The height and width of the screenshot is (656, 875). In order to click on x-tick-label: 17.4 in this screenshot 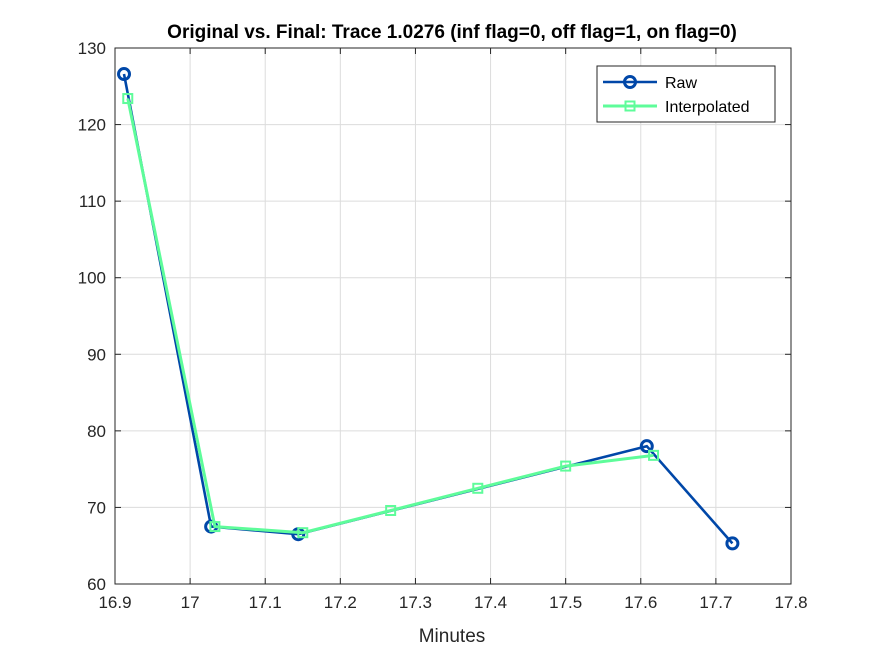, I will do `click(490, 602)`.